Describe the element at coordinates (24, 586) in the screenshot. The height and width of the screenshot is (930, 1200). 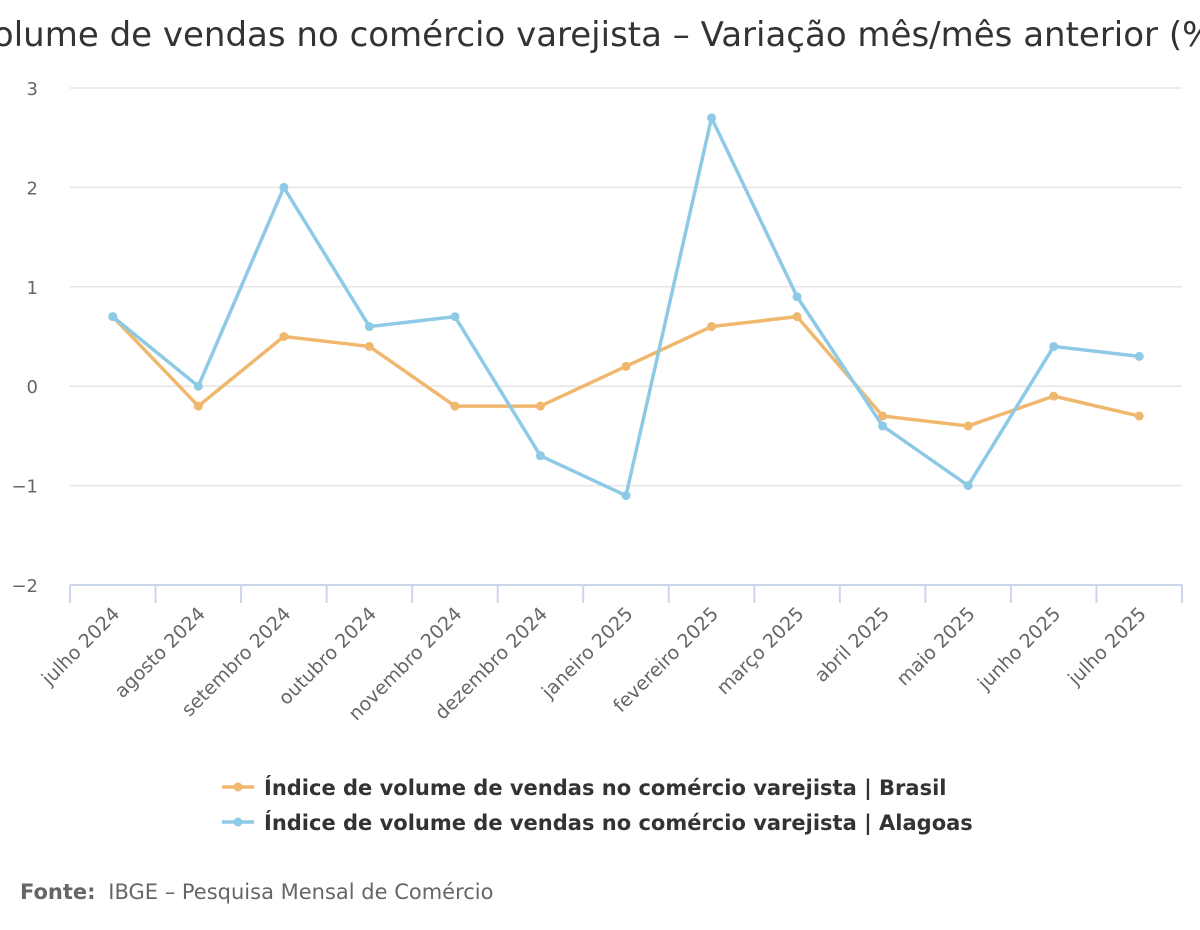
I see `y-tick-label: −2` at that location.